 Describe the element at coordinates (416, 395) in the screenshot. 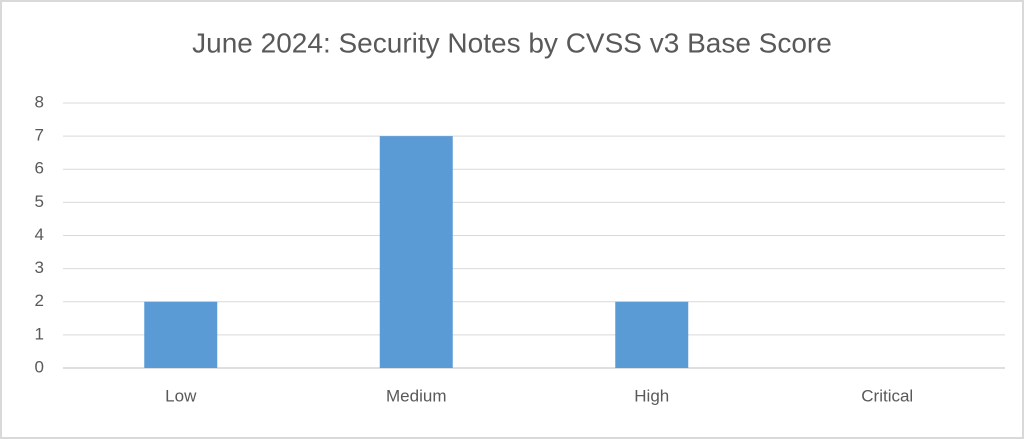

I see `x-tick-label: Medium` at that location.